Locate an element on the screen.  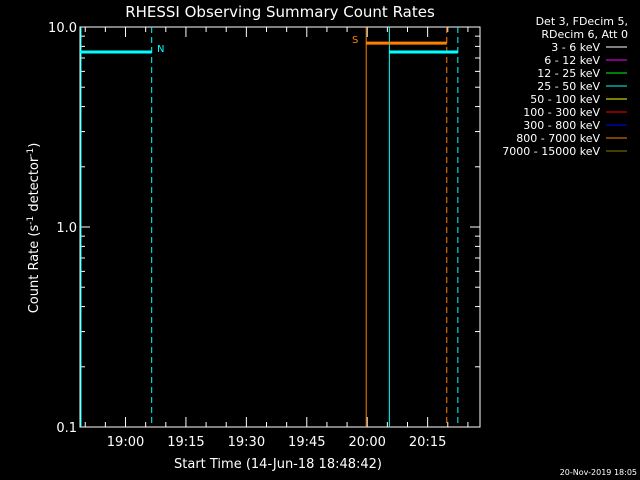
marker-label: N is located at coordinates (160, 49).